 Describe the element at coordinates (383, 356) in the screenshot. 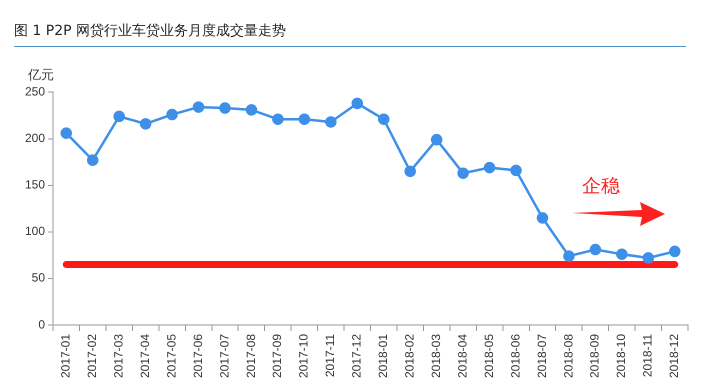

I see `x-tick-label: 2018-01` at that location.